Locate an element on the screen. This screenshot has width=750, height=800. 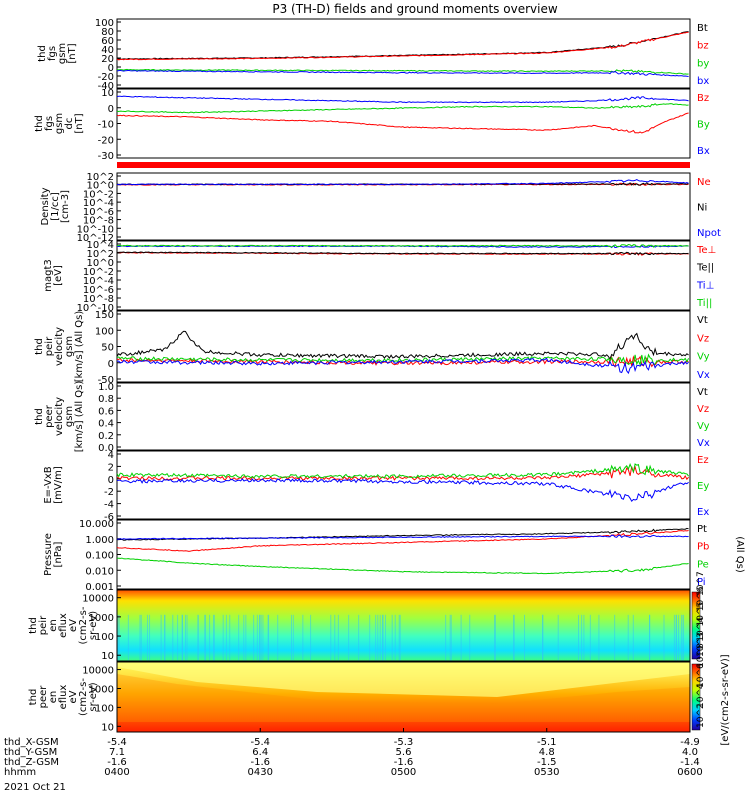
legend-Ex: Ex is located at coordinates (703, 512).